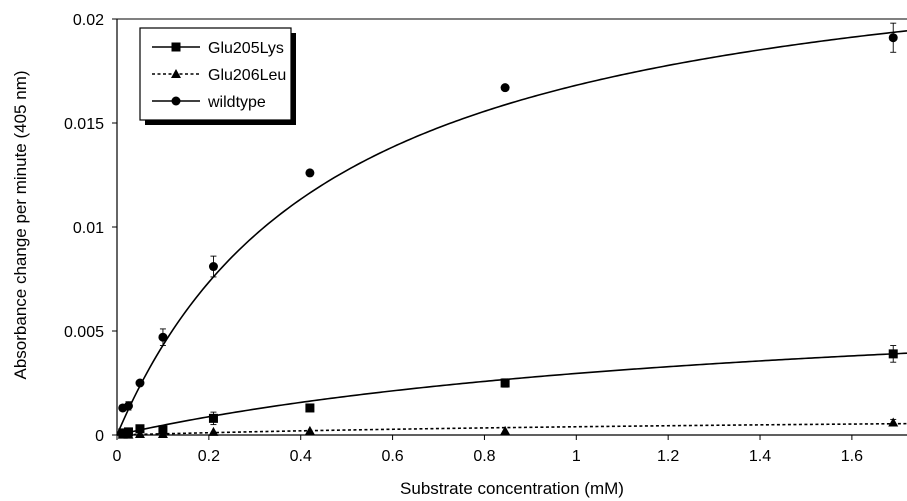 This screenshot has height=501, width=907. Describe the element at coordinates (247, 75) in the screenshot. I see `legend-label-glu206leu: Glu206Leu` at that location.